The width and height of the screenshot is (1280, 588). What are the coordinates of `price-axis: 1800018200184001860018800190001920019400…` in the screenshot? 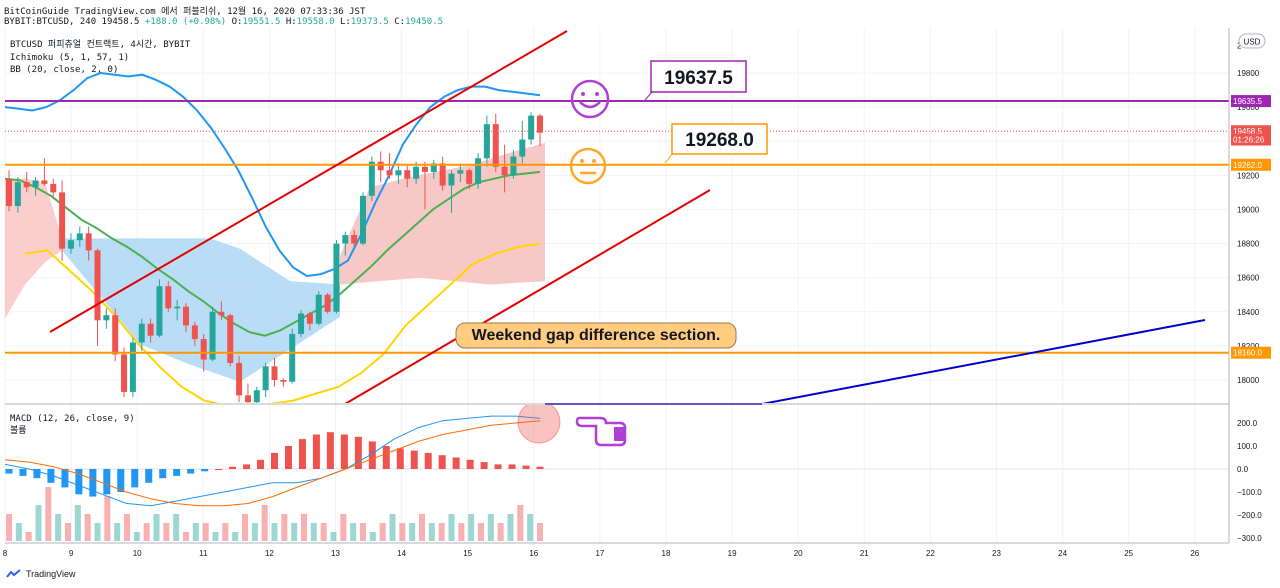 It's located at (1248, 213).